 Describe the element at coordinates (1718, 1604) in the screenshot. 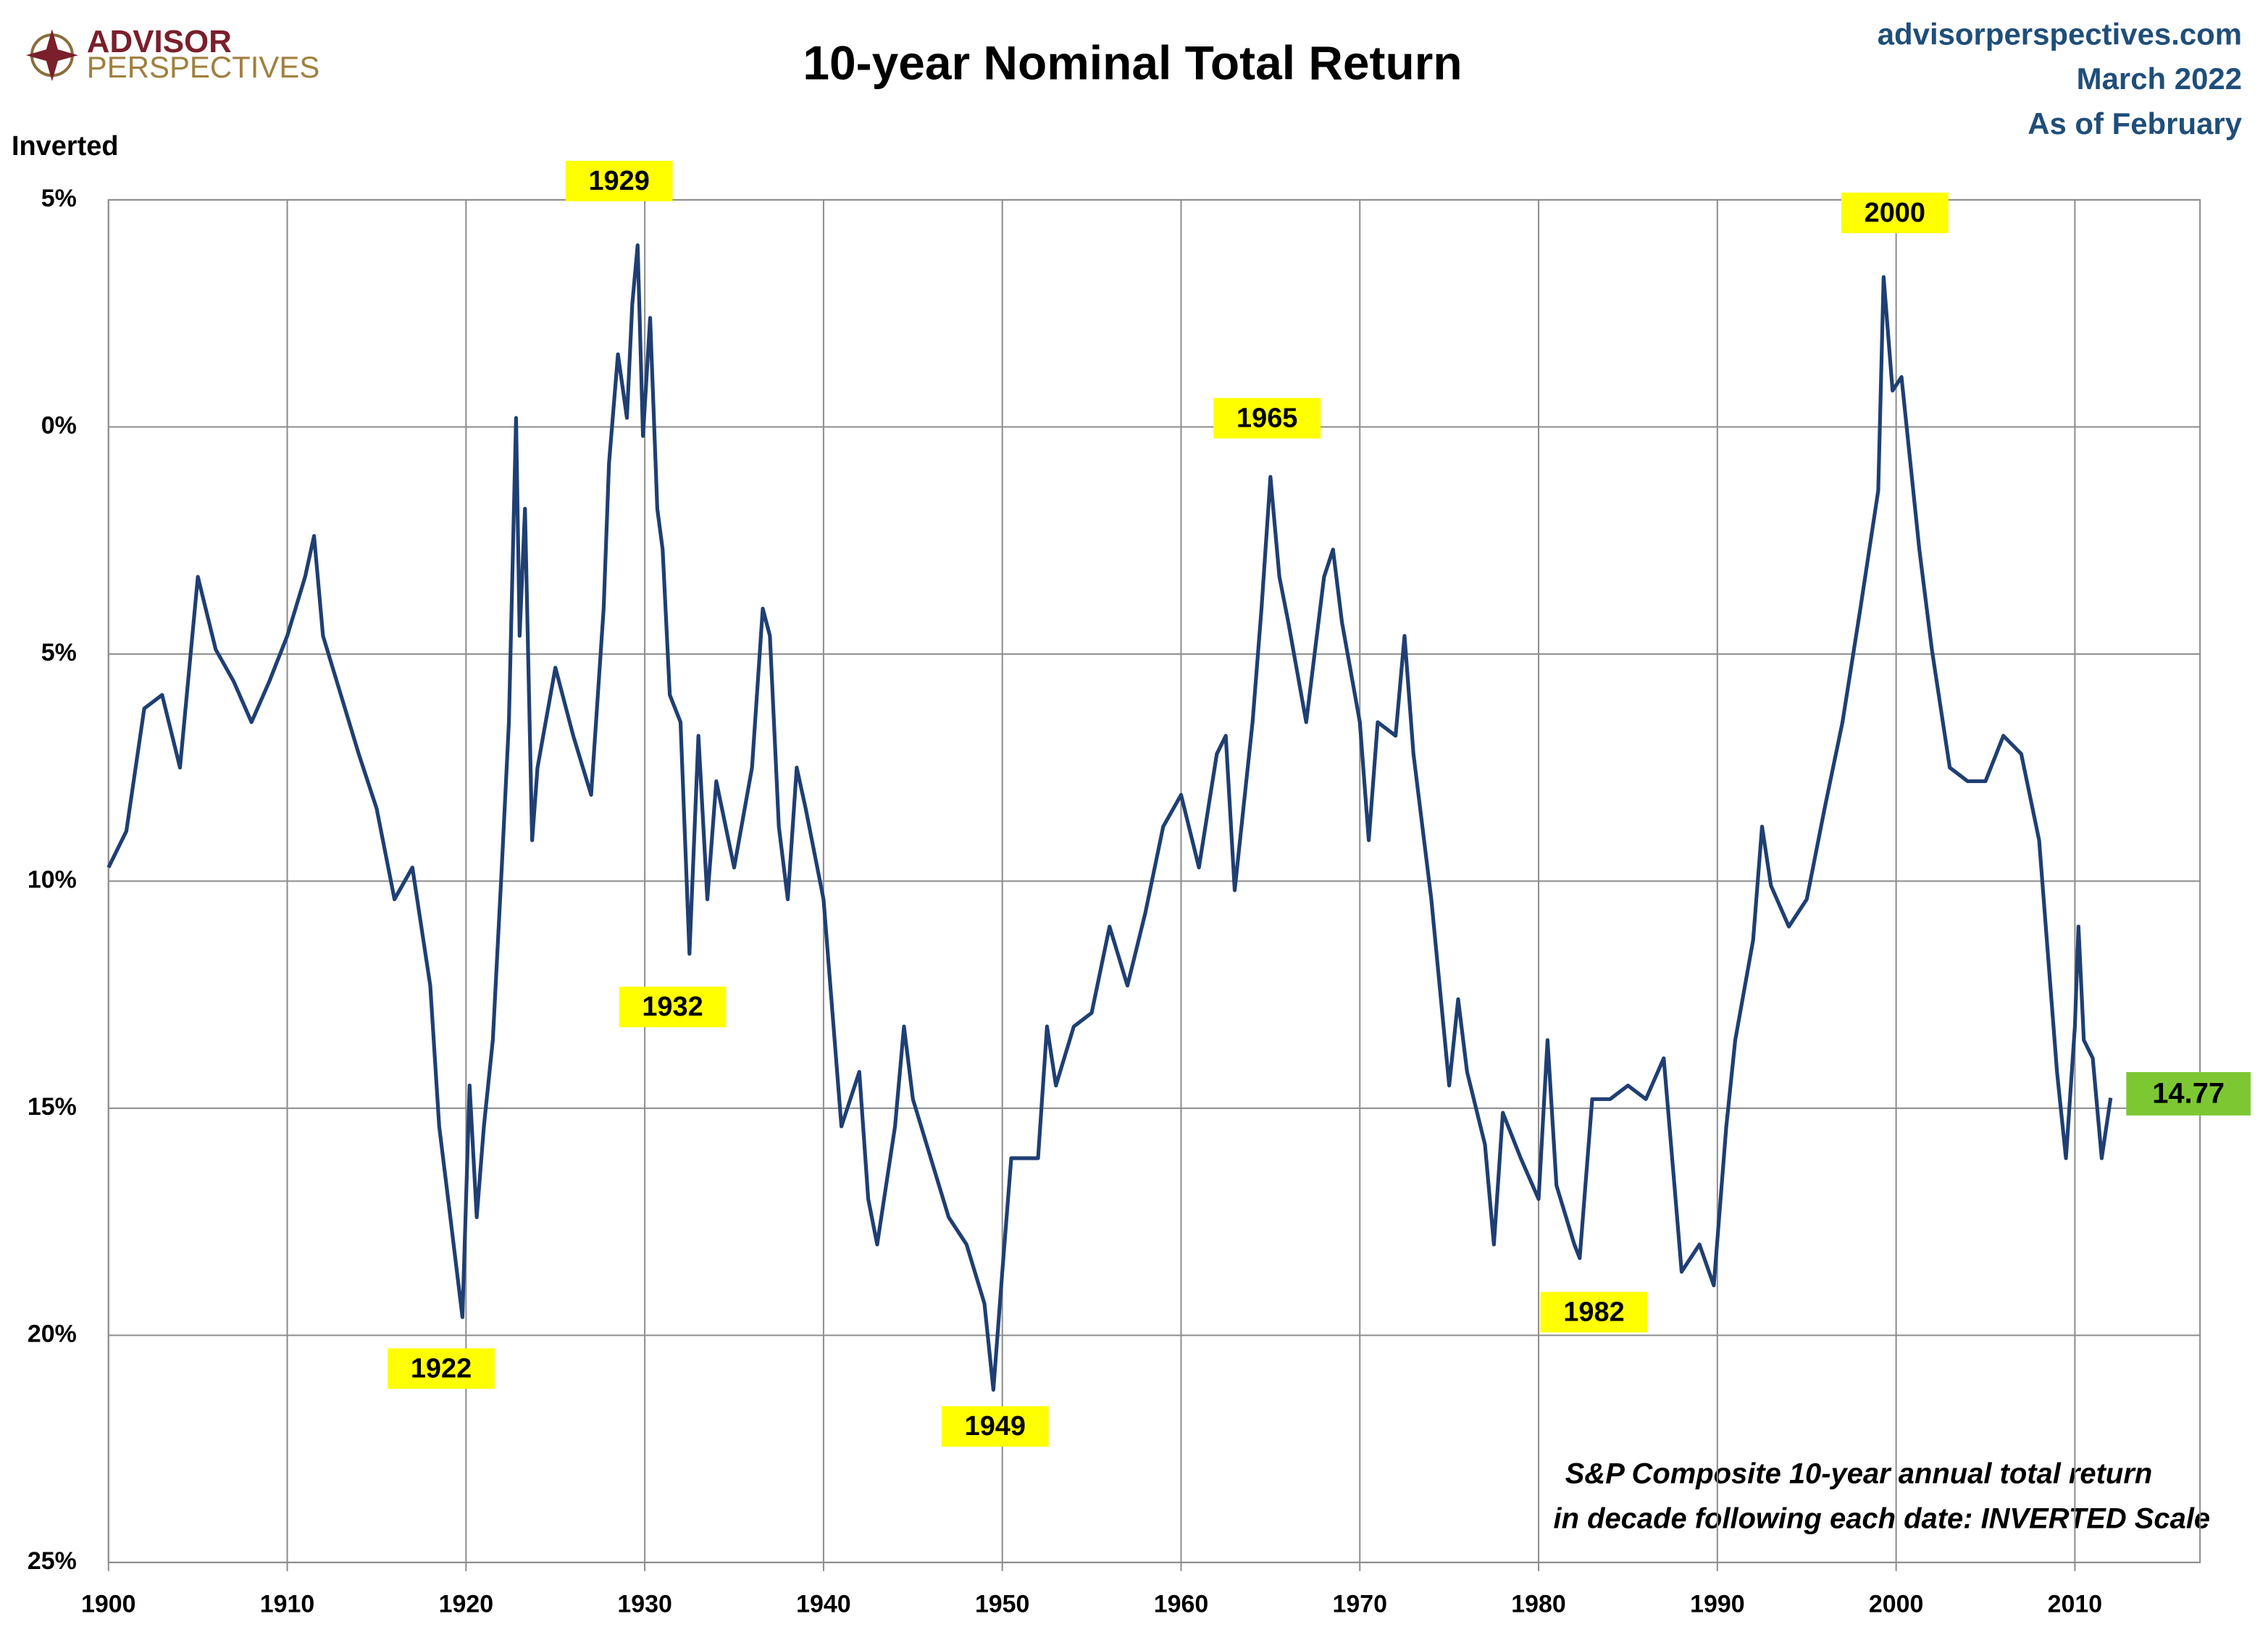

I see `x-tick-label: 1990` at that location.